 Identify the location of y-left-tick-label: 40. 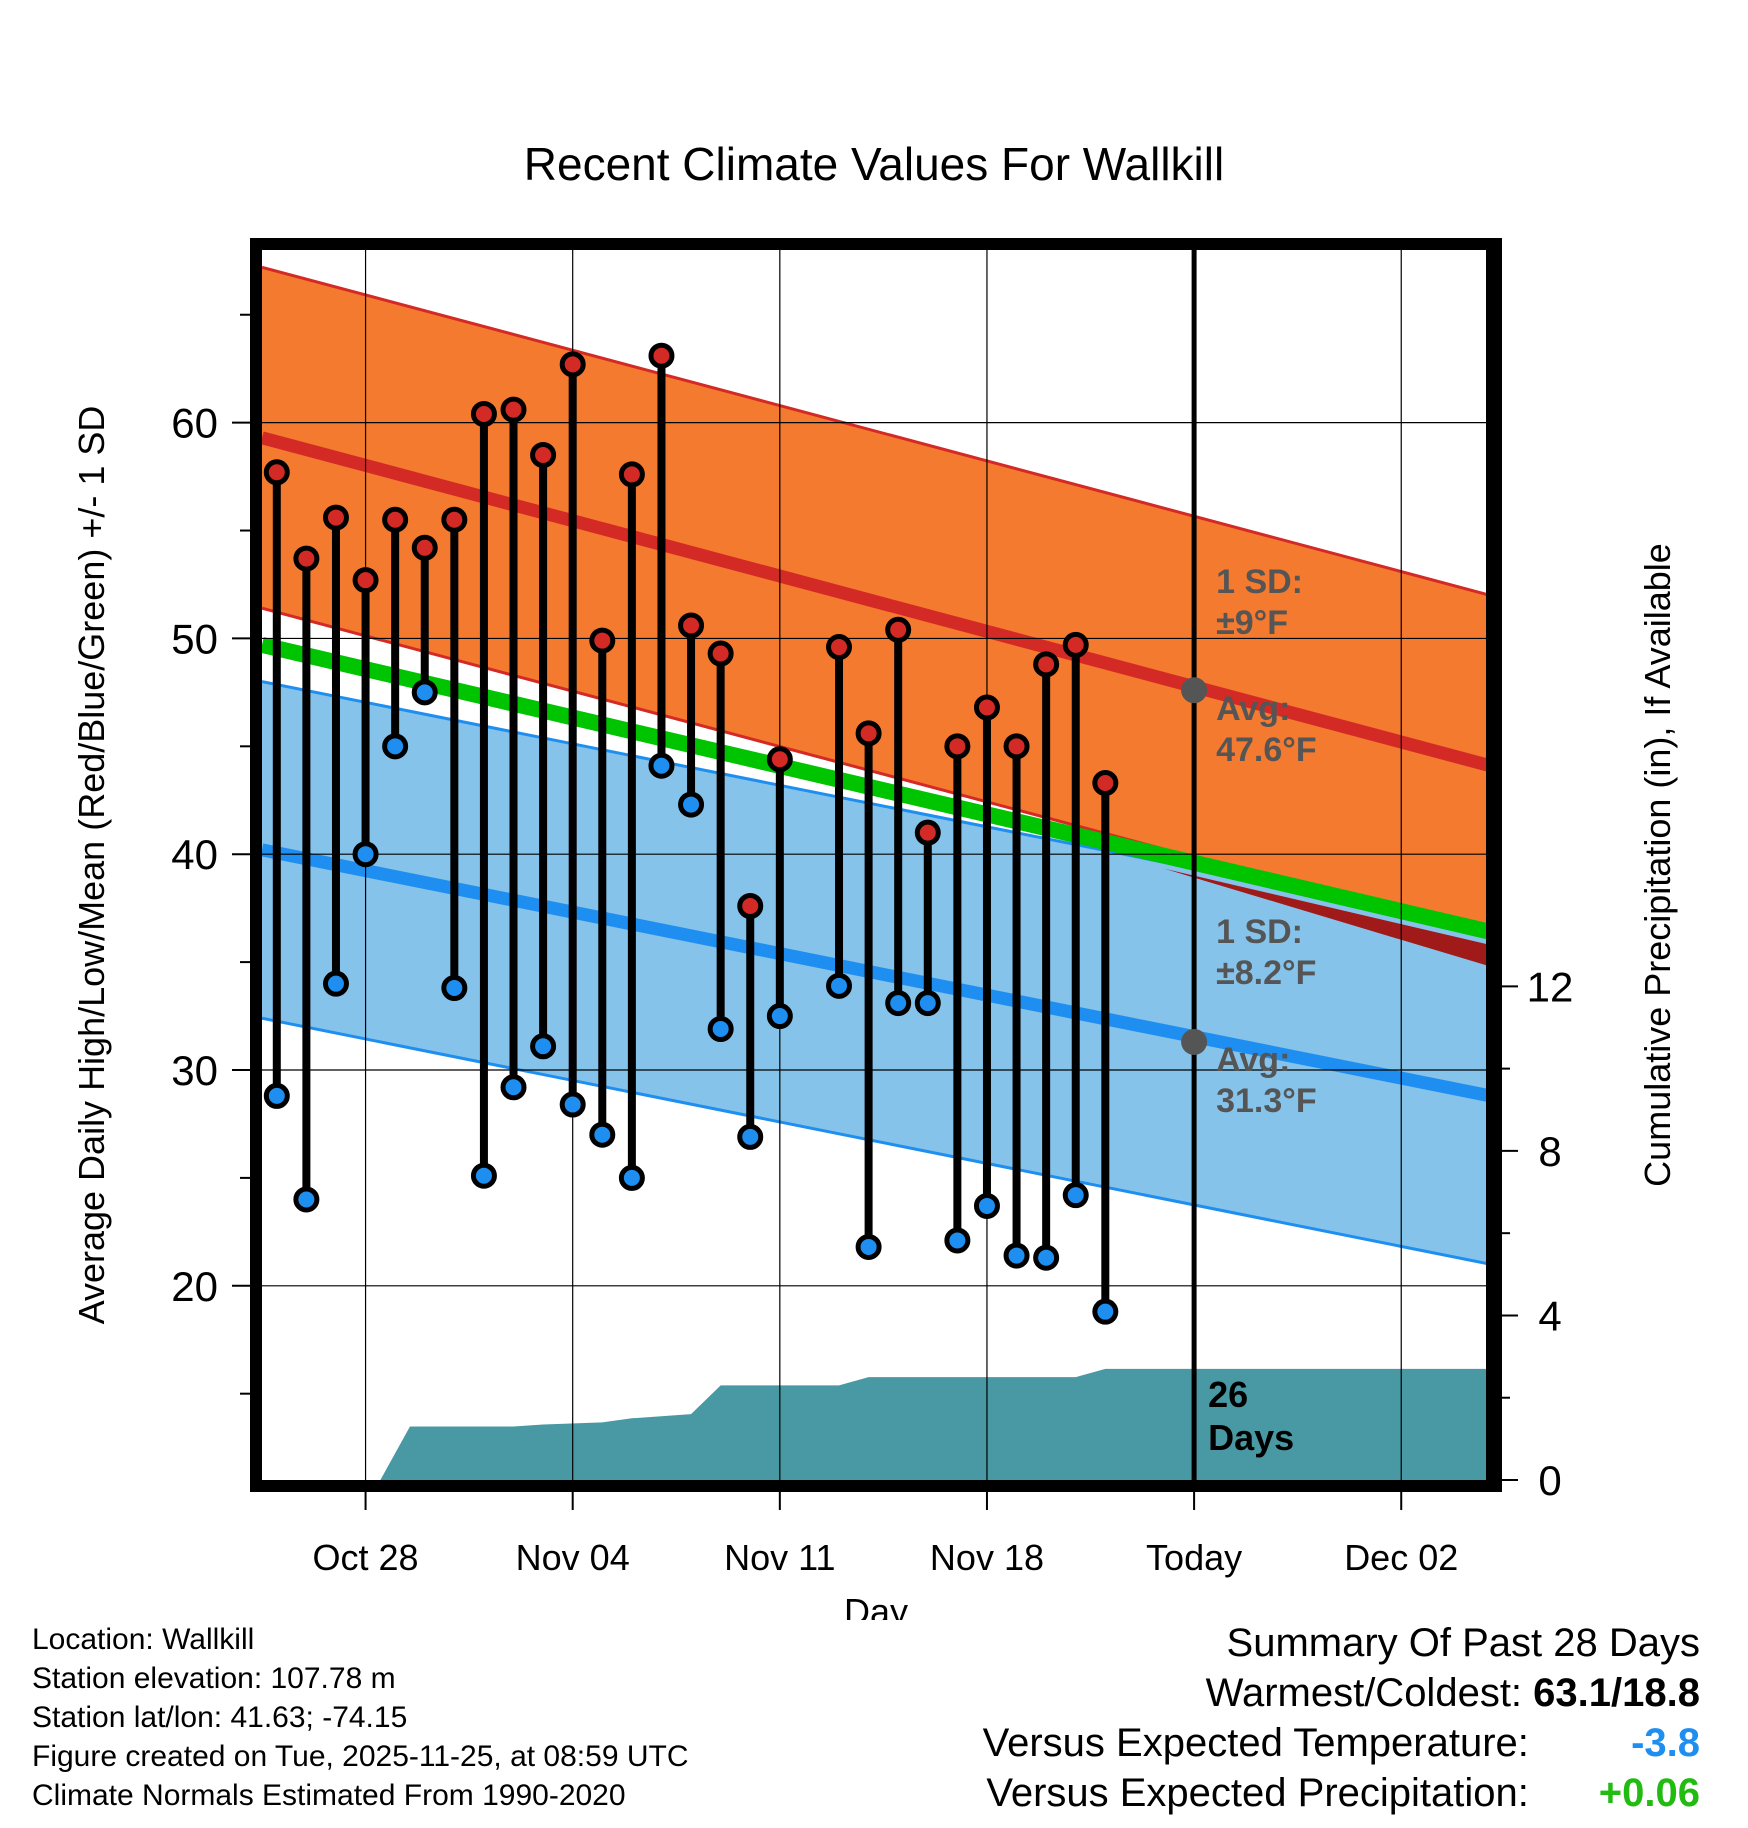
(194, 854).